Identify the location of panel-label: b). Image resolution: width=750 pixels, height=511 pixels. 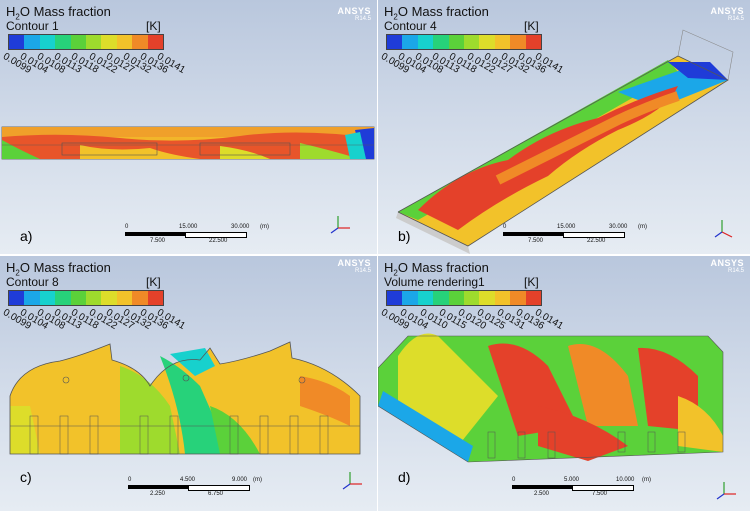
(404, 236).